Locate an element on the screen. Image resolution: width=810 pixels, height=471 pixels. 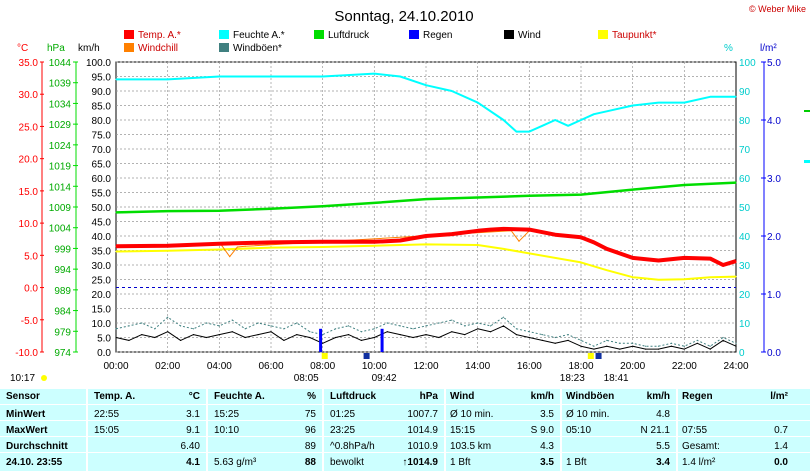
pressure-edge-marker is located at coordinates (807, 111).